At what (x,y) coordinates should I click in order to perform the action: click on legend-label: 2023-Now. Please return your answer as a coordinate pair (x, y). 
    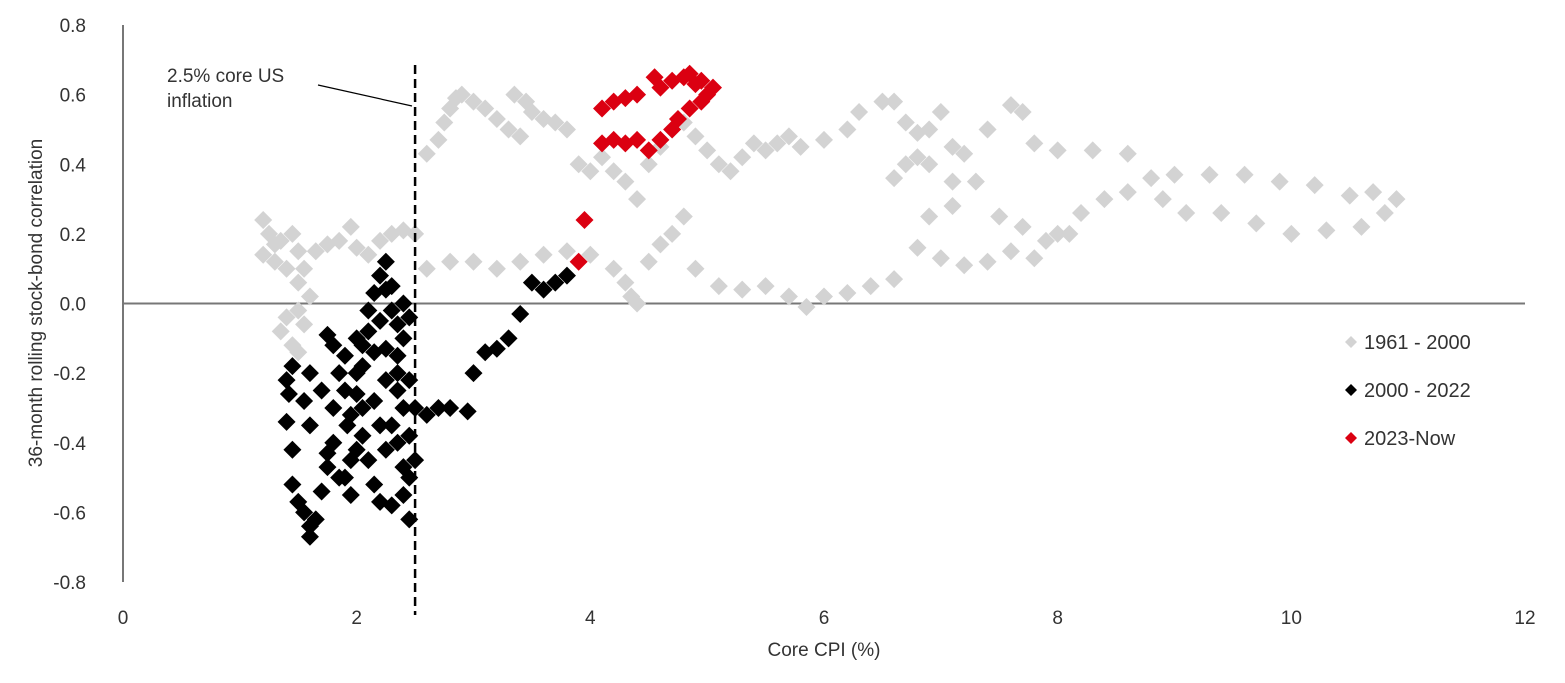
    Looking at the image, I should click on (1410, 439).